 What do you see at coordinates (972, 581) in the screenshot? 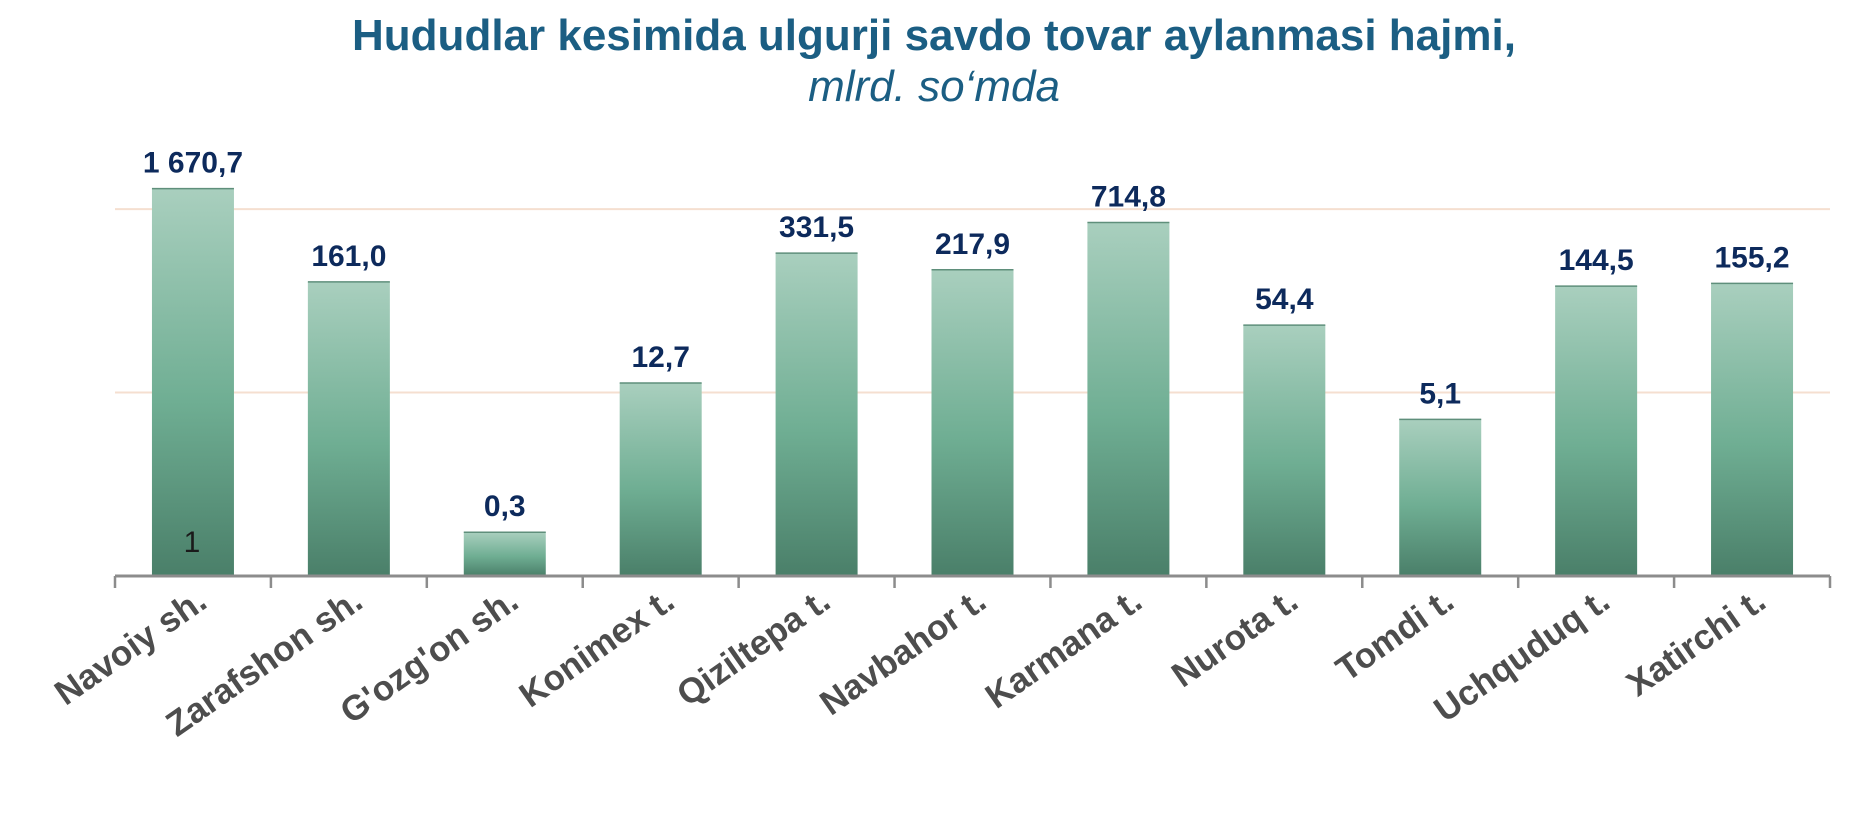
I see `x-axis` at bounding box center [972, 581].